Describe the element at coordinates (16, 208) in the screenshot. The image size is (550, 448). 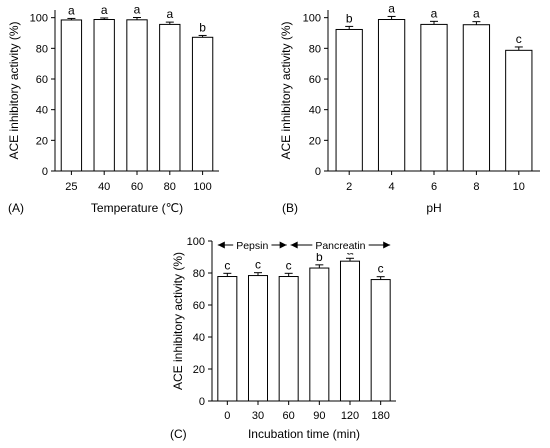
I see `panel-label: (A)` at that location.